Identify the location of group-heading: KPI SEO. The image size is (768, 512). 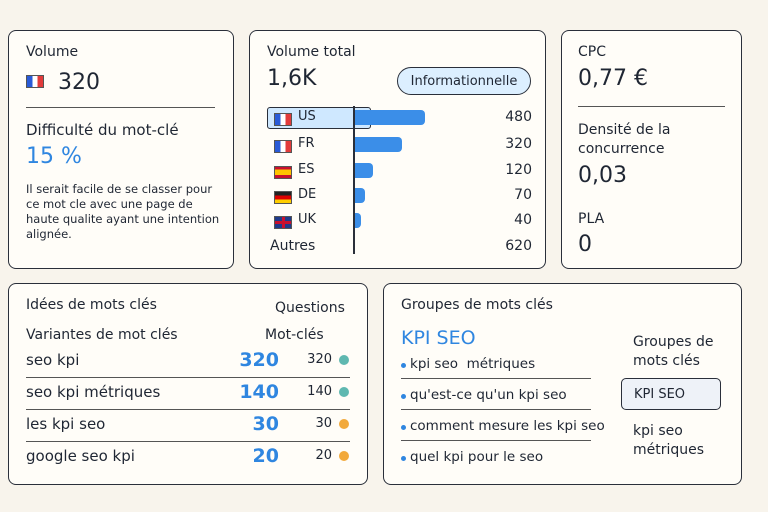
(438, 338).